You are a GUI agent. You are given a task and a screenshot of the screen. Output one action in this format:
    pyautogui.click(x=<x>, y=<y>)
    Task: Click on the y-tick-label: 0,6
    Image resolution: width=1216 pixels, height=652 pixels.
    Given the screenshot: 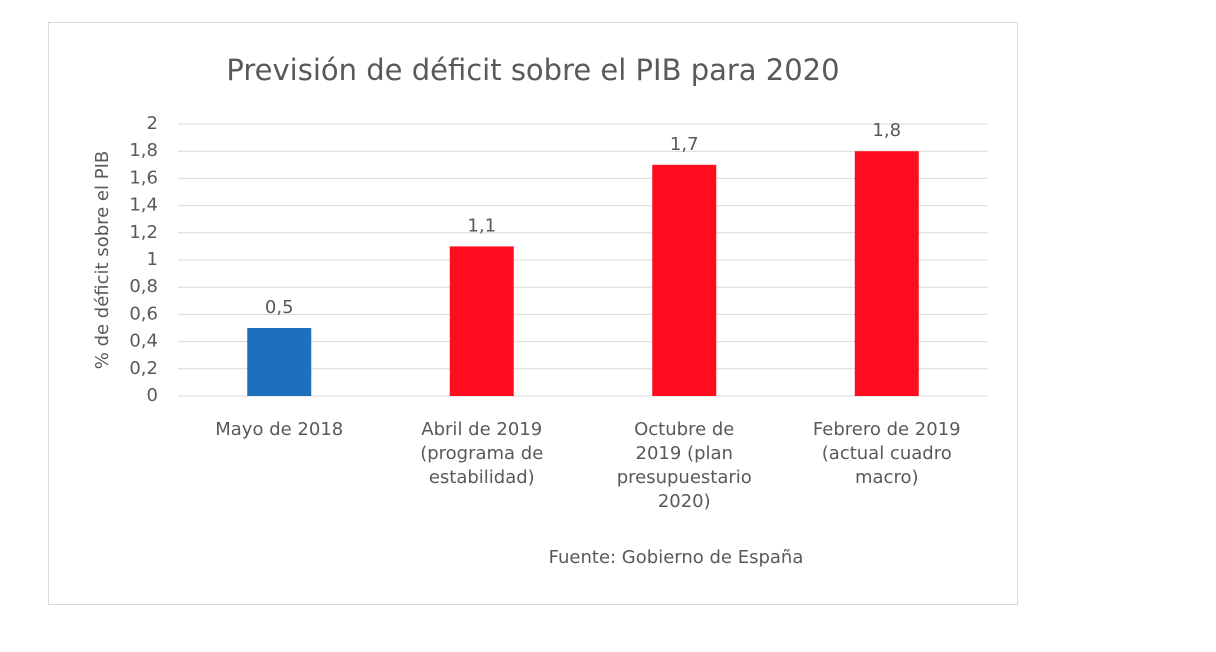 What is the action you would take?
    pyautogui.click(x=143, y=313)
    